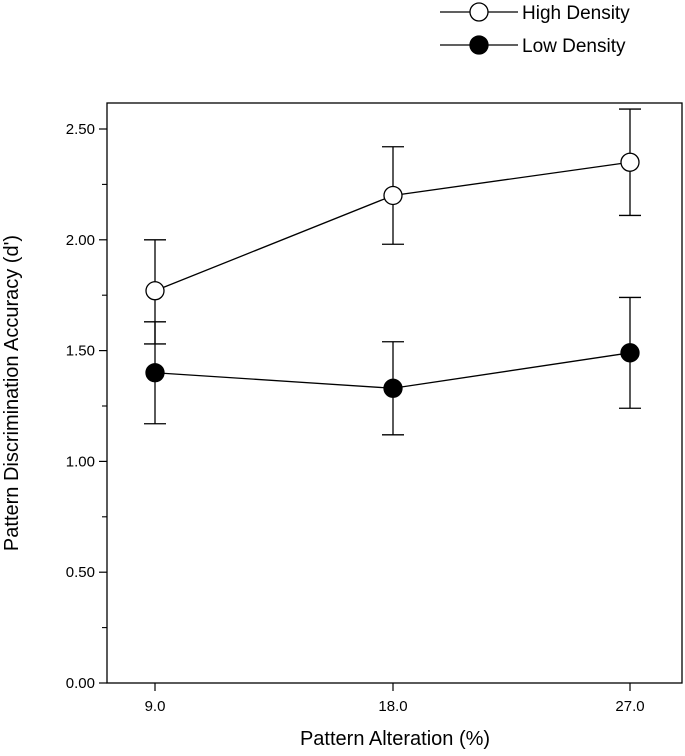 The image size is (685, 756). I want to click on legend-marker-low-density, so click(479, 45).